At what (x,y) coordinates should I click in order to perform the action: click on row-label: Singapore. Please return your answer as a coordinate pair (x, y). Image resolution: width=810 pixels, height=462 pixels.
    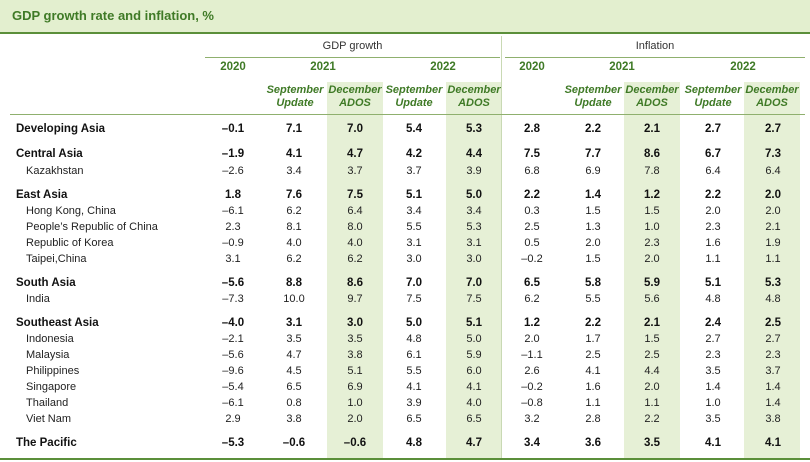
    Looking at the image, I should click on (51, 387).